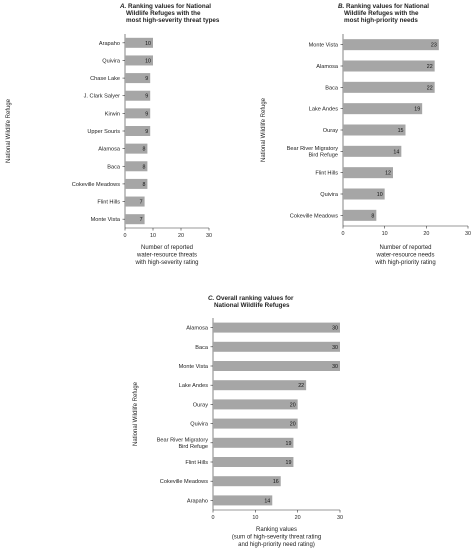 Image resolution: width=472 pixels, height=559 pixels. I want to click on category-label: Chase Lake, so click(105, 79).